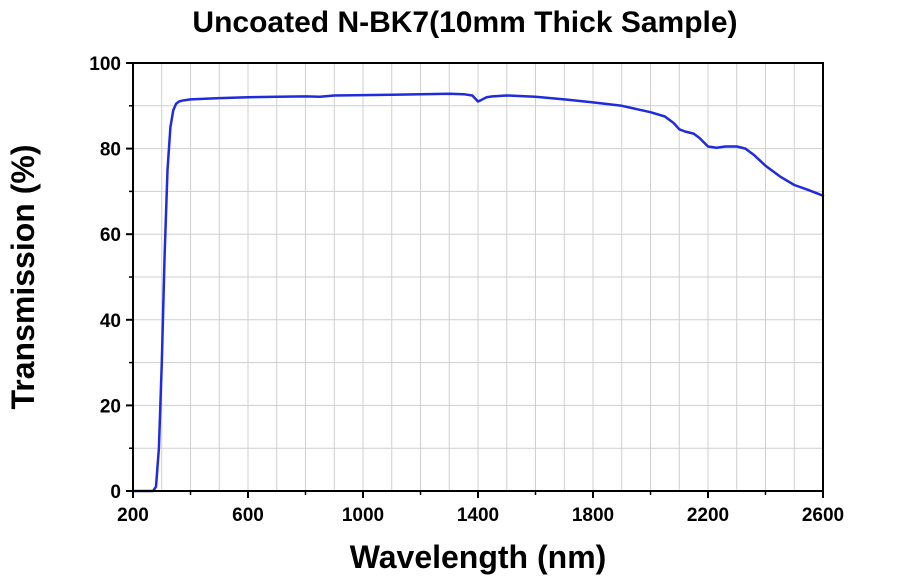 This screenshot has height=582, width=900. I want to click on x-tick-label: 1800, so click(593, 515).